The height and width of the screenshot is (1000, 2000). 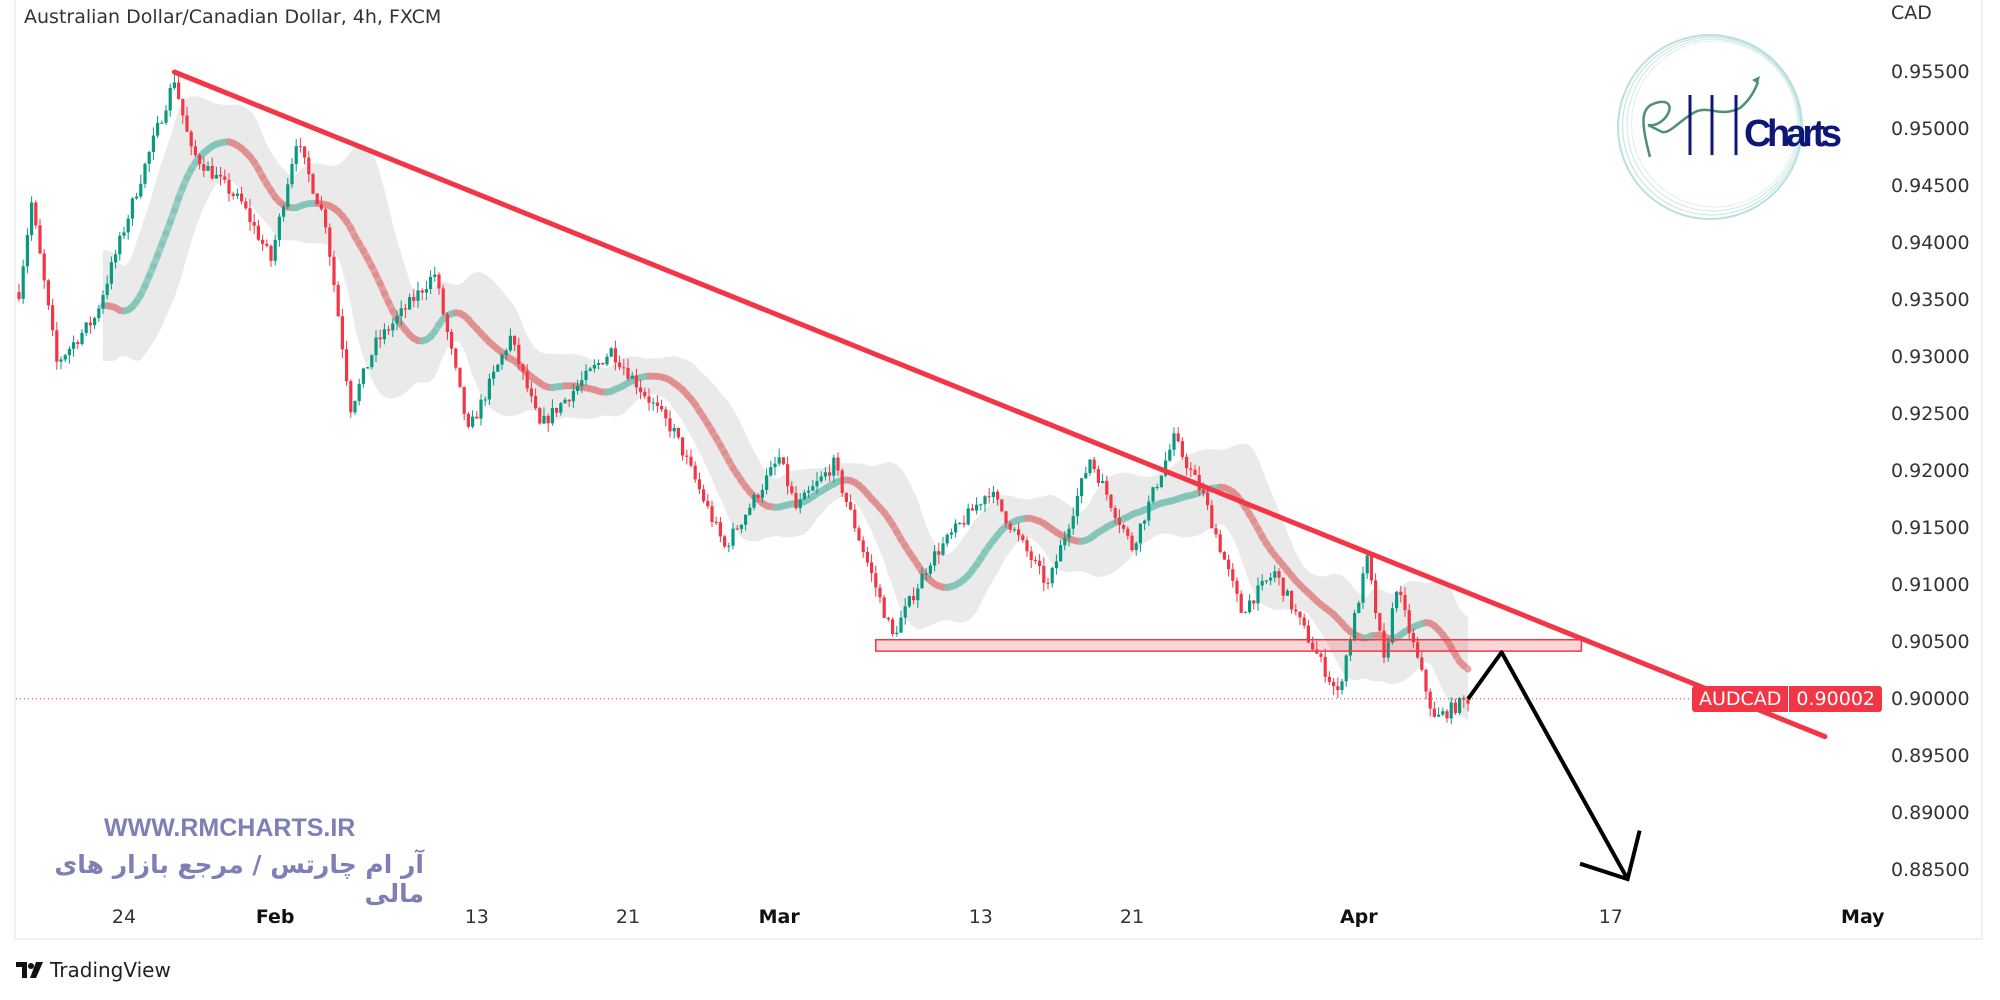 What do you see at coordinates (230, 828) in the screenshot?
I see `watermark-url: WWW.RMCHARTS.IR` at bounding box center [230, 828].